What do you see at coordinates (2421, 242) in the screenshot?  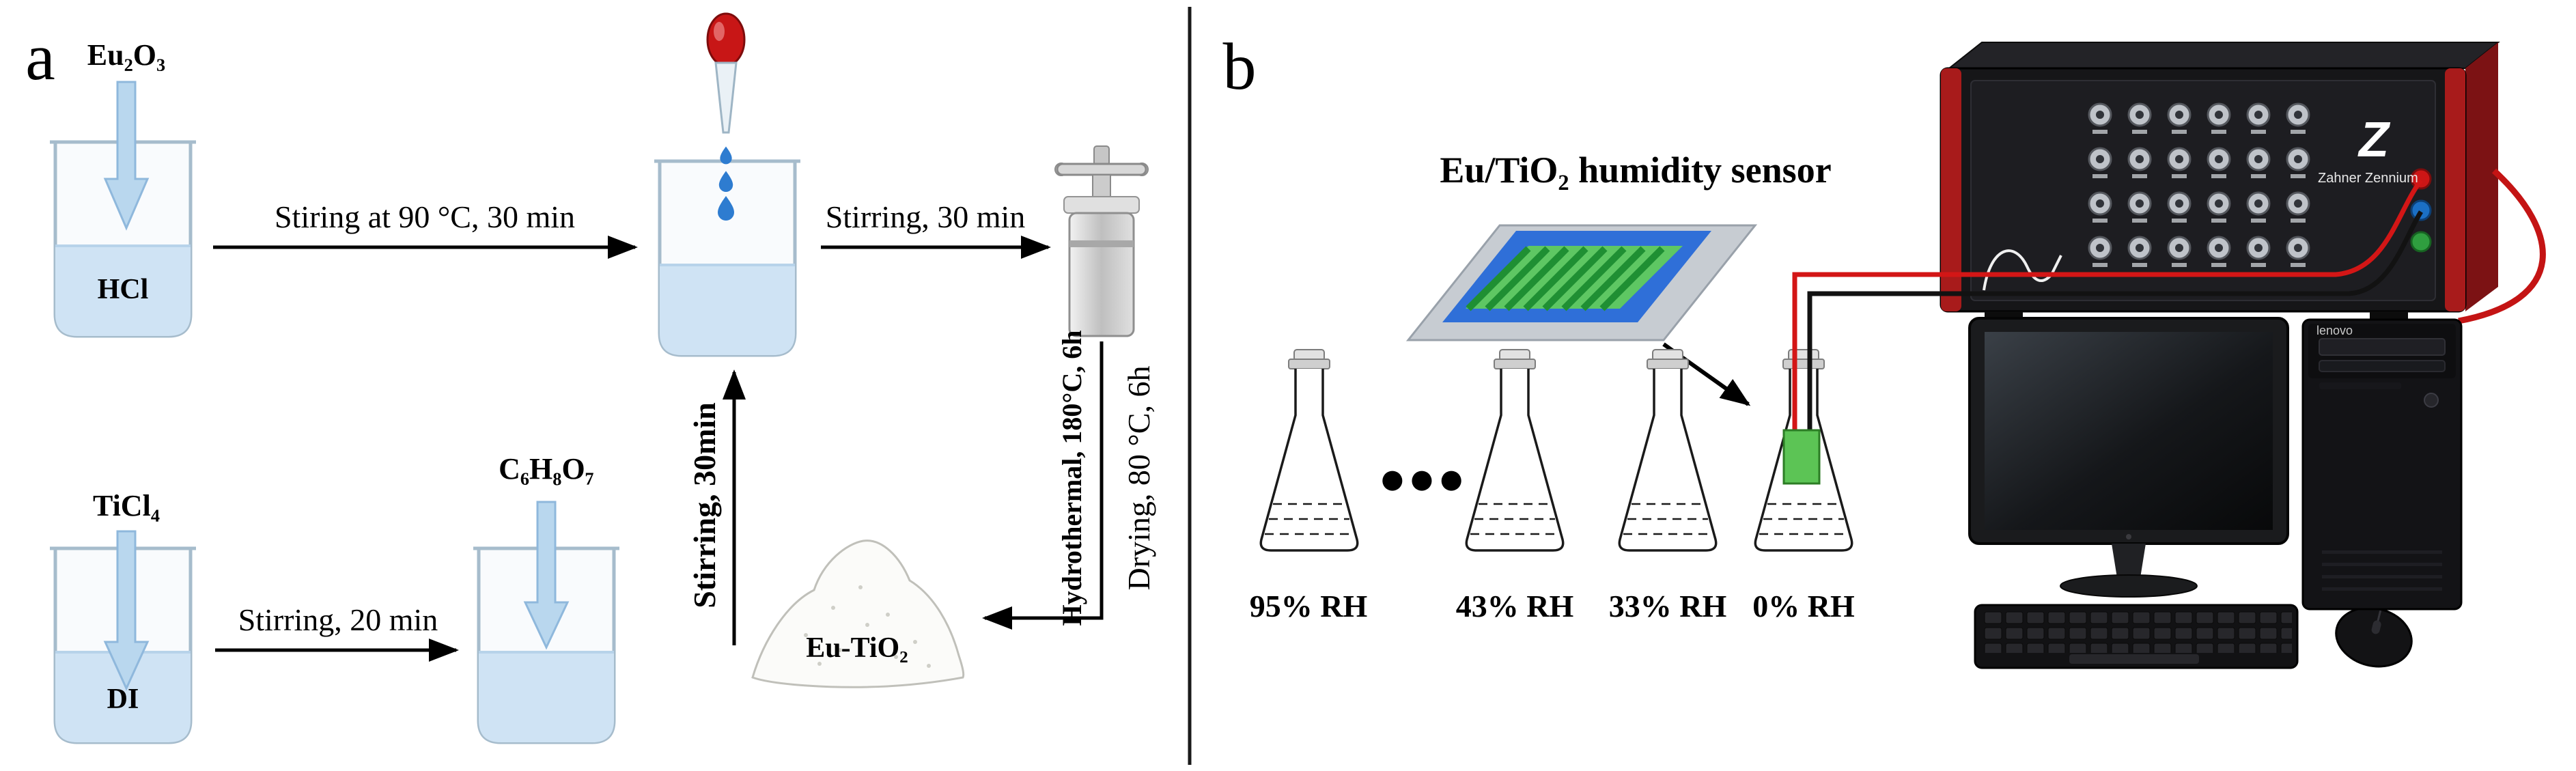 I see `green-jack` at bounding box center [2421, 242].